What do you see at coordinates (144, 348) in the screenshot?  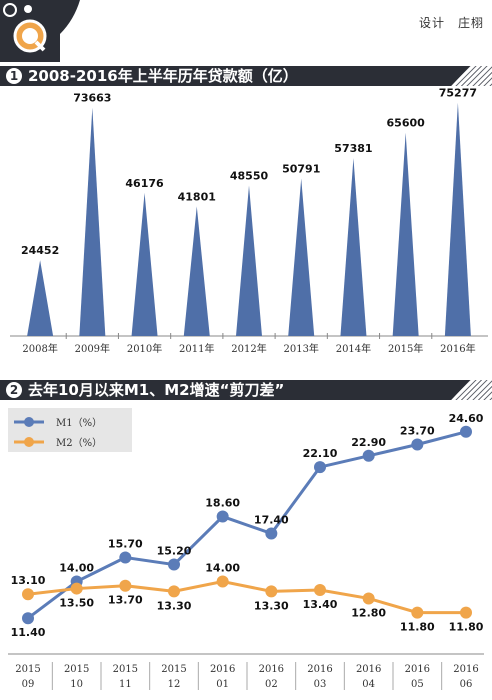 I see `x-tick-2: 2010年` at bounding box center [144, 348].